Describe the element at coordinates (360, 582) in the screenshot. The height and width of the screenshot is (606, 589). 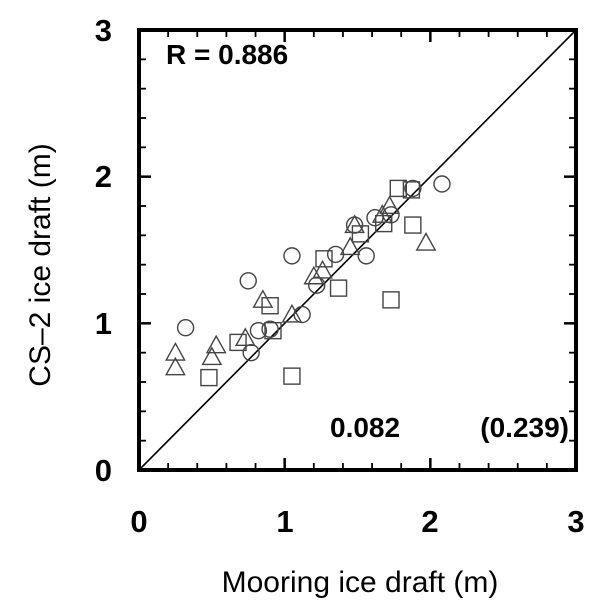
I see `x-axis-title: Mooring ice draft (m)` at that location.